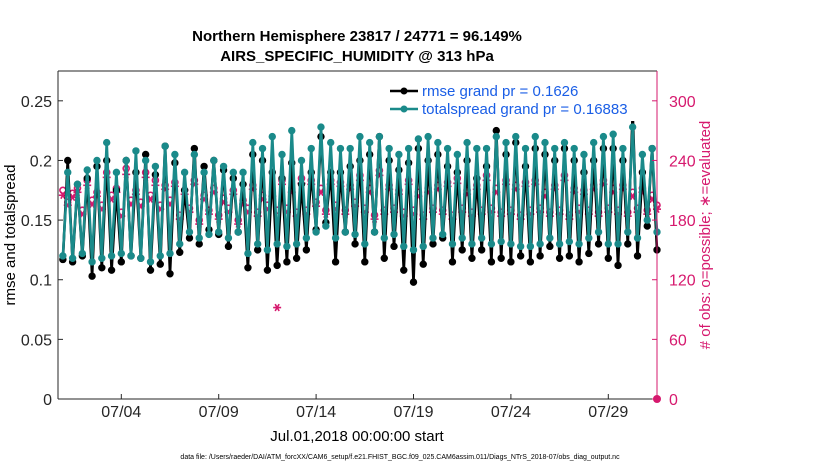 The height and width of the screenshot is (470, 830). Describe the element at coordinates (682, 161) in the screenshot. I see `y2-tick-label: 240` at that location.